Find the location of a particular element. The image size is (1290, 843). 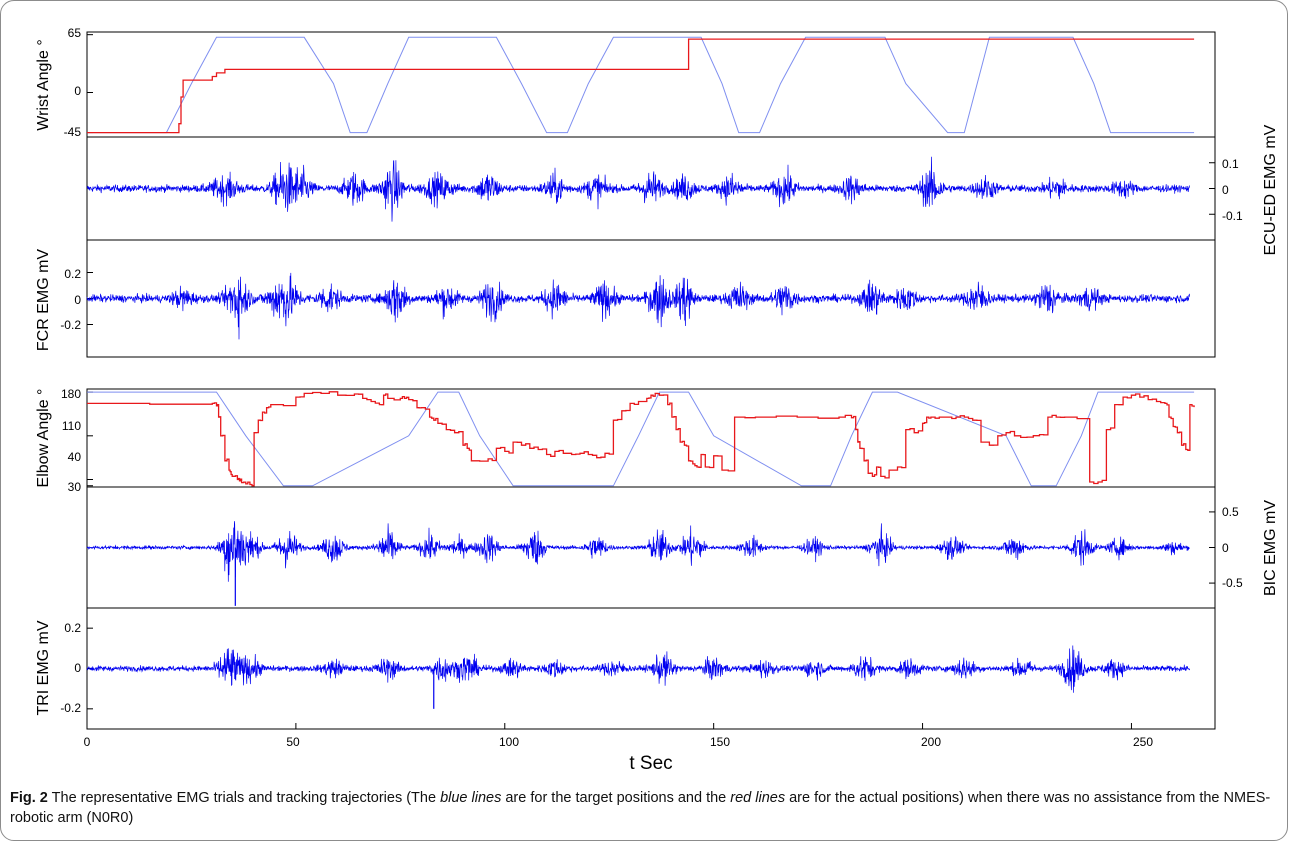

wrist-ylabel: Wrist Angle ° is located at coordinates (43, 84).